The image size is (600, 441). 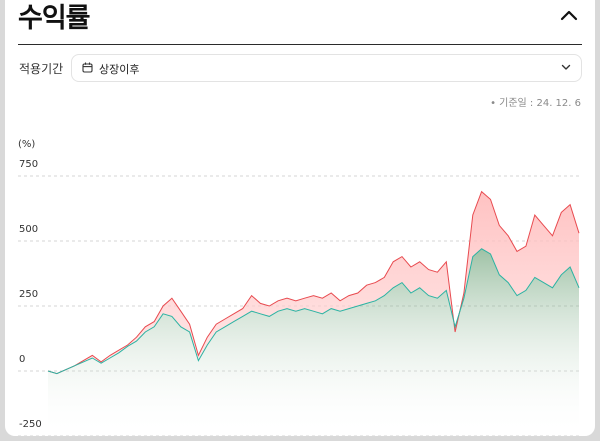 What do you see at coordinates (87, 67) in the screenshot?
I see `calendar-icon` at bounding box center [87, 67].